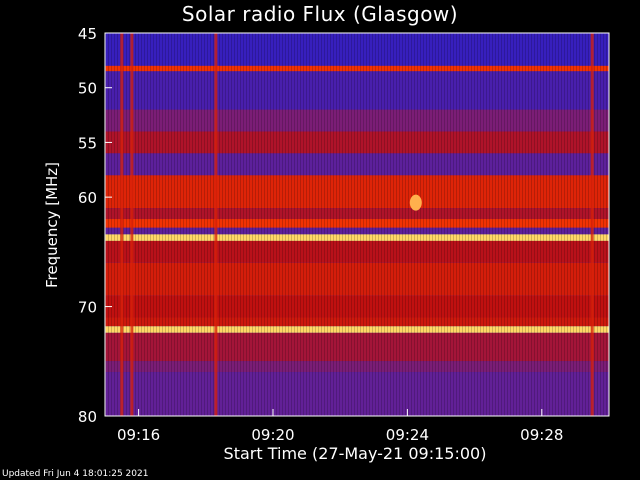 The height and width of the screenshot is (480, 640). Describe the element at coordinates (87, 308) in the screenshot. I see `y-tick-label: 70` at that location.